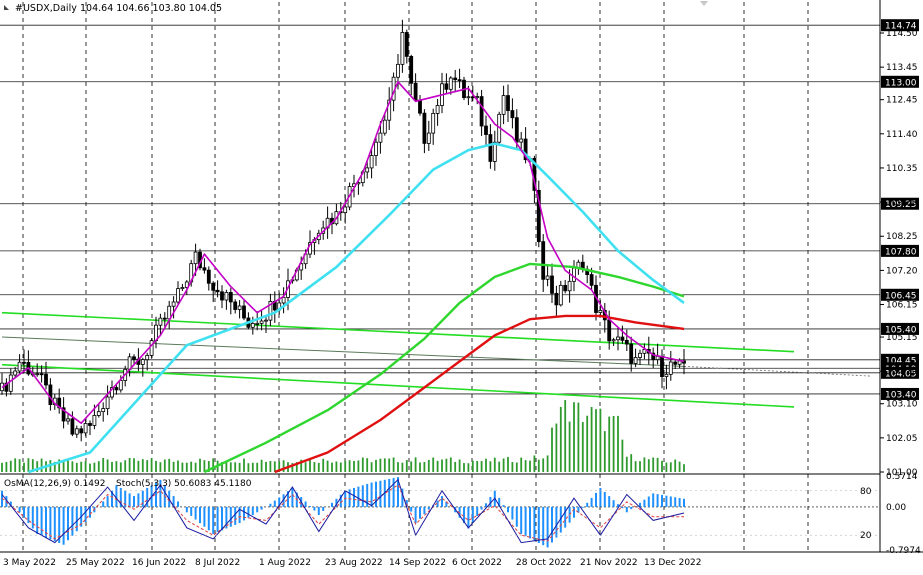  Describe the element at coordinates (866, 492) in the screenshot. I see `stoch-axis-label: 80` at that location.